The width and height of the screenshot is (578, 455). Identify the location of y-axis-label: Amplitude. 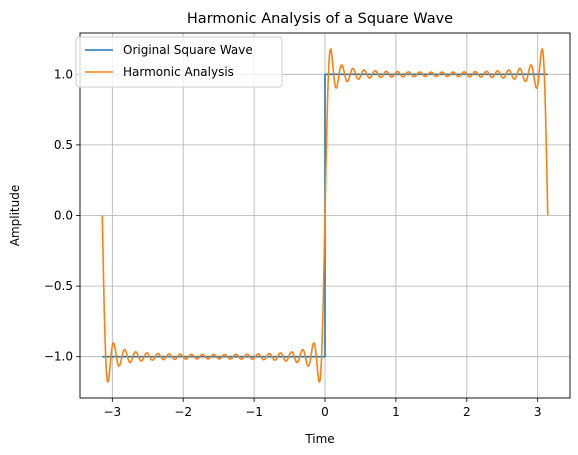
(15, 216).